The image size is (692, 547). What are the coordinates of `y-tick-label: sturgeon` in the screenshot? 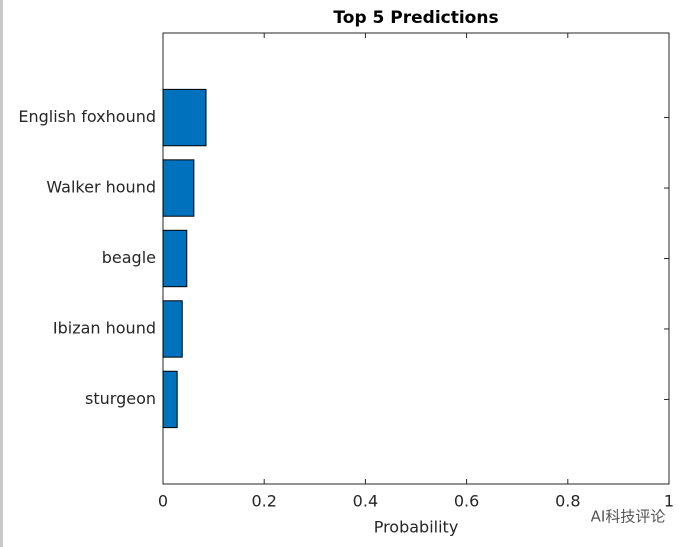 It's located at (120, 398).